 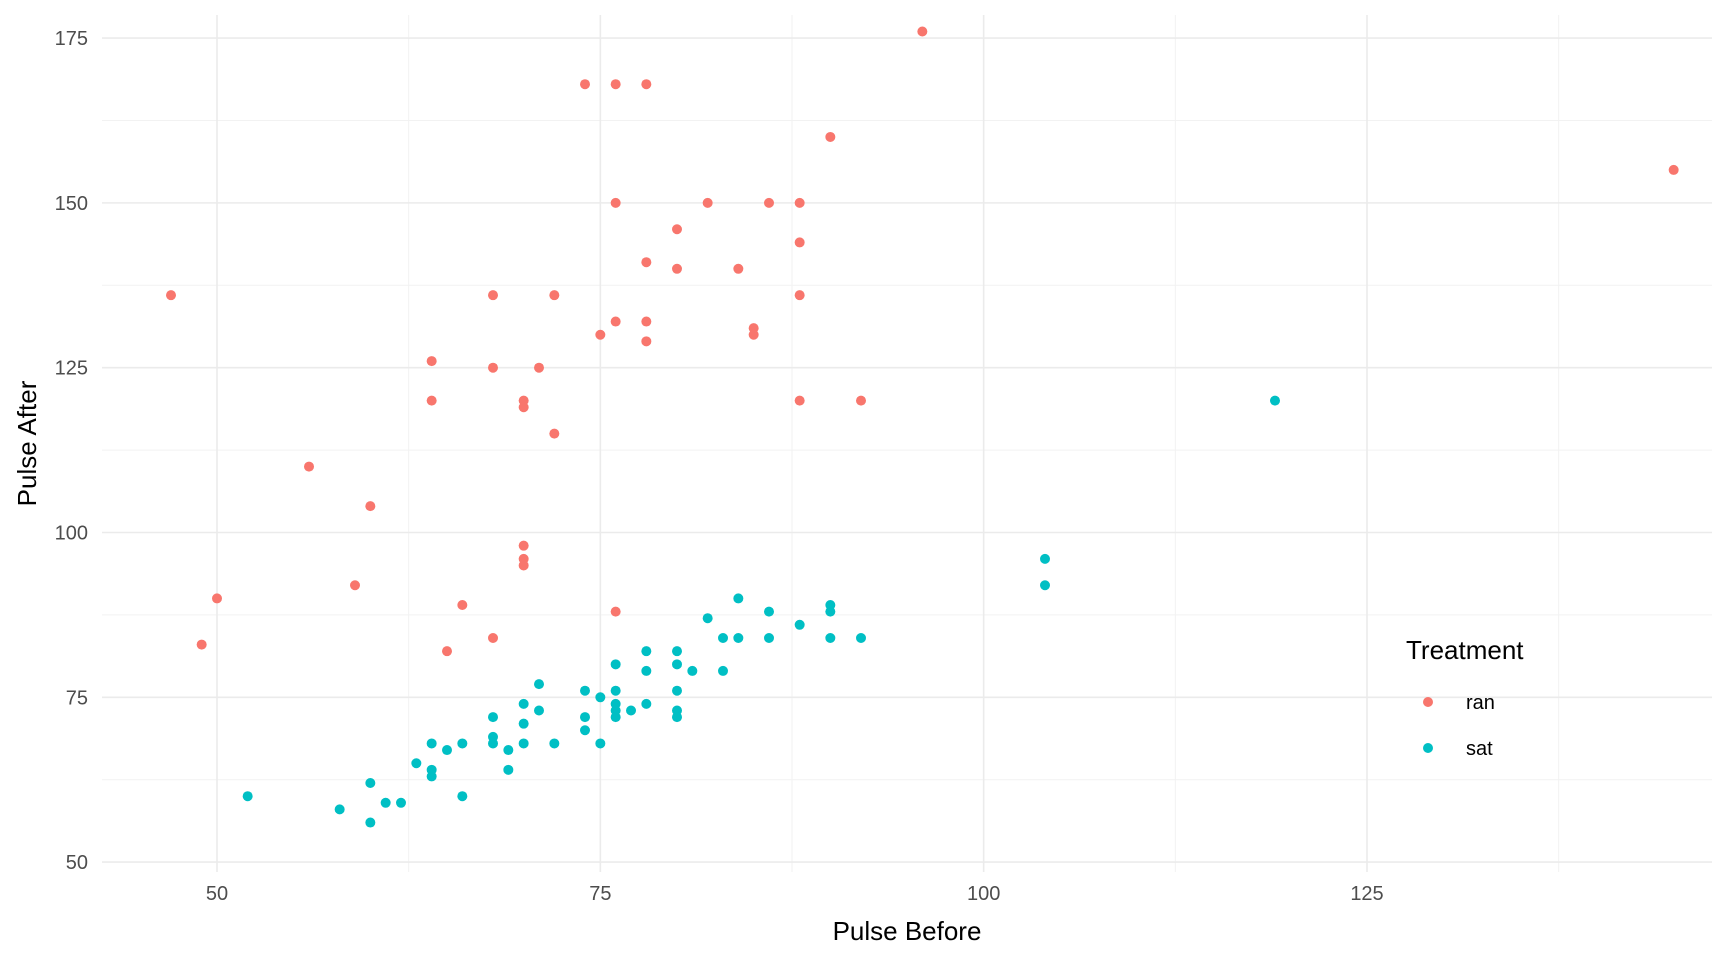 I want to click on y-tick-label: 75, so click(x=77, y=698).